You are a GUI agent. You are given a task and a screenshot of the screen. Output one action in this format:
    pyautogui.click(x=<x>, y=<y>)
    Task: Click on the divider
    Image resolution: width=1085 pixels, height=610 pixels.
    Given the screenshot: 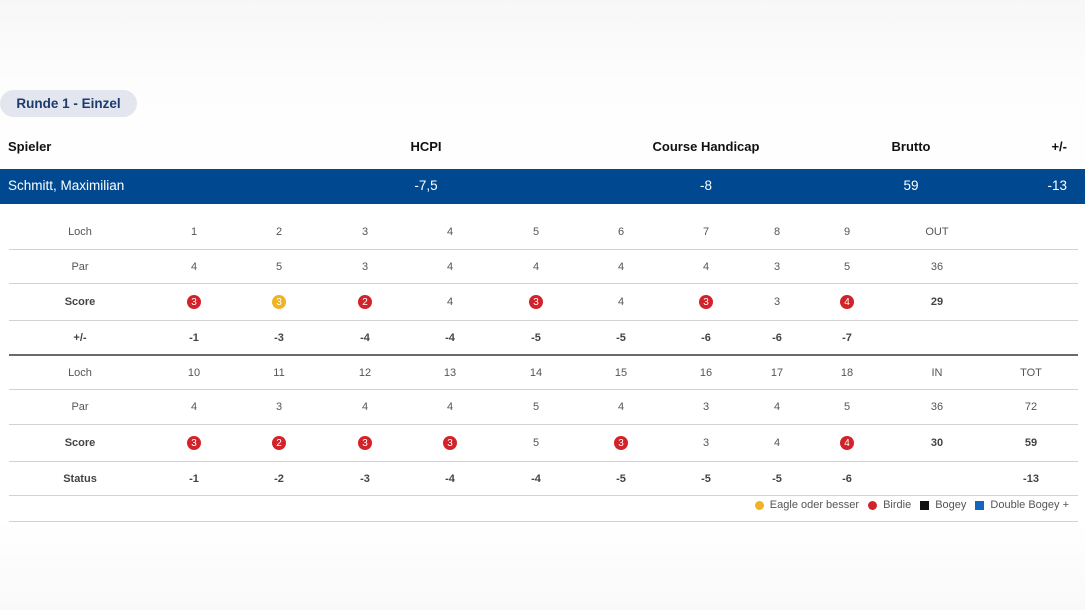 What is the action you would take?
    pyautogui.click(x=543, y=521)
    